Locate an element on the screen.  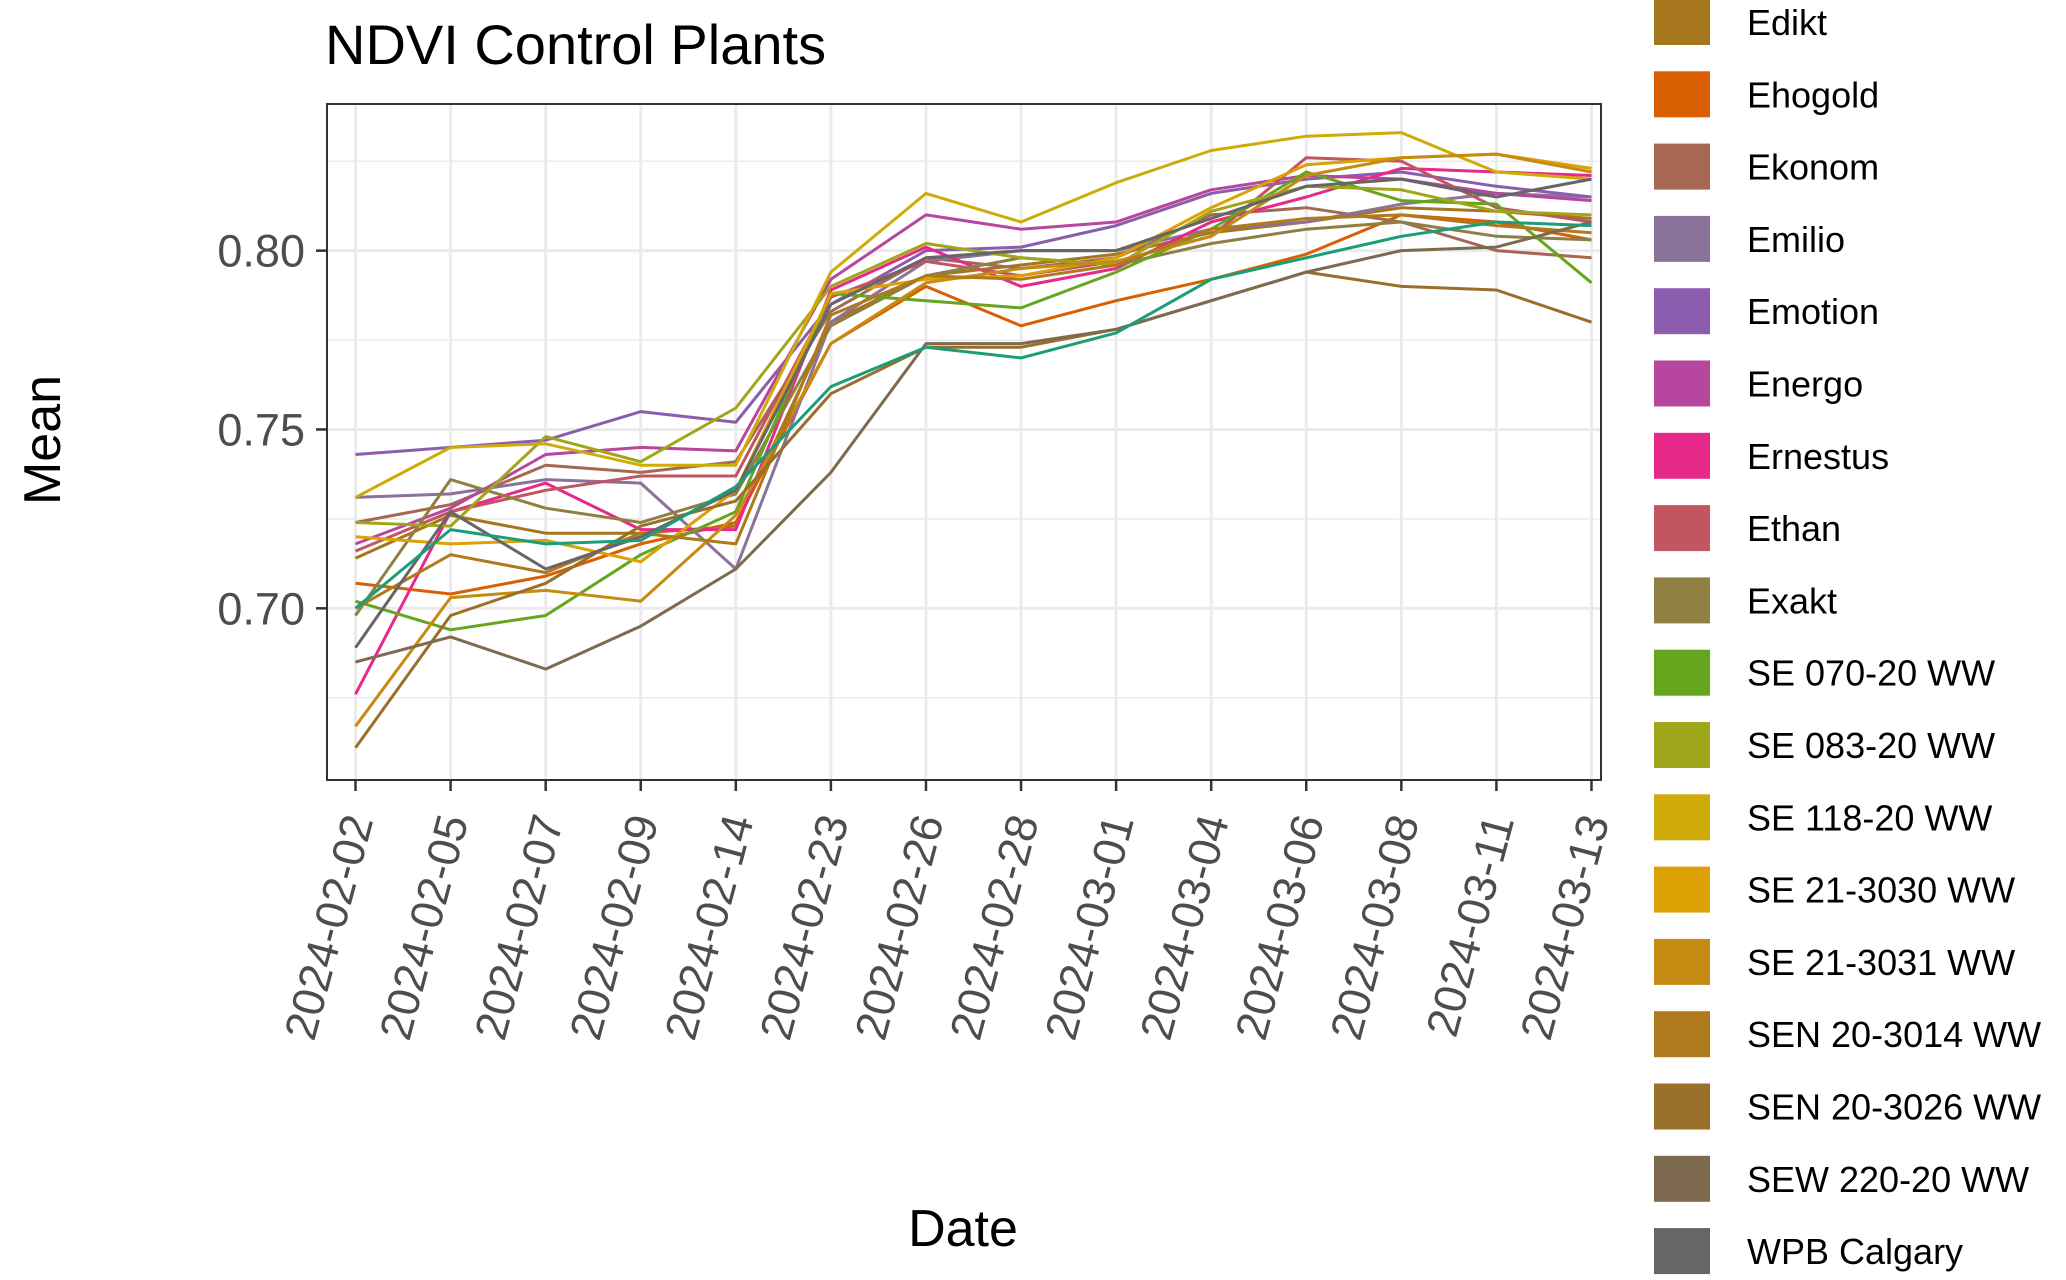
legend-item: Emilio is located at coordinates (1749, 238).